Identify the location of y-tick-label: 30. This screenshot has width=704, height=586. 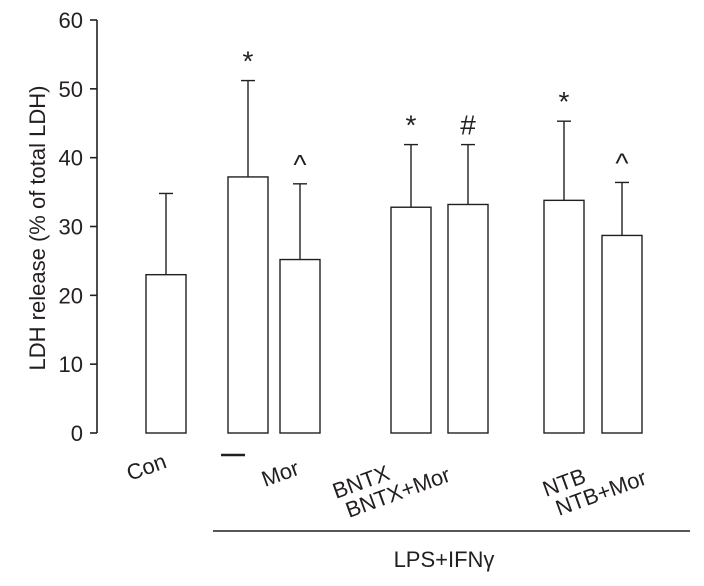
(71, 227).